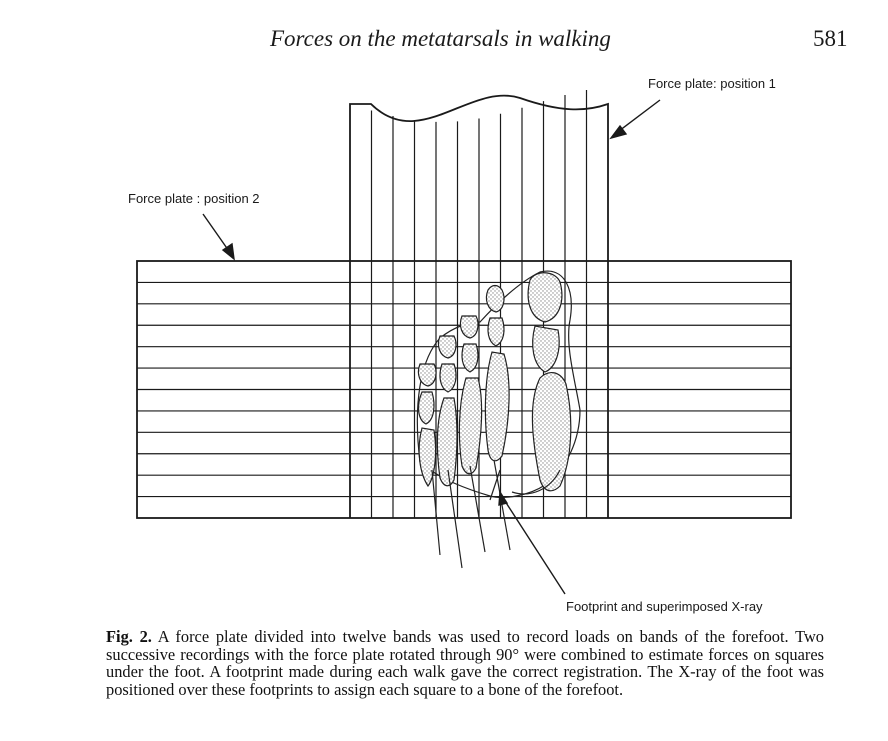  Describe the element at coordinates (129, 636) in the screenshot. I see `caption-label: Fig. 2.` at that location.